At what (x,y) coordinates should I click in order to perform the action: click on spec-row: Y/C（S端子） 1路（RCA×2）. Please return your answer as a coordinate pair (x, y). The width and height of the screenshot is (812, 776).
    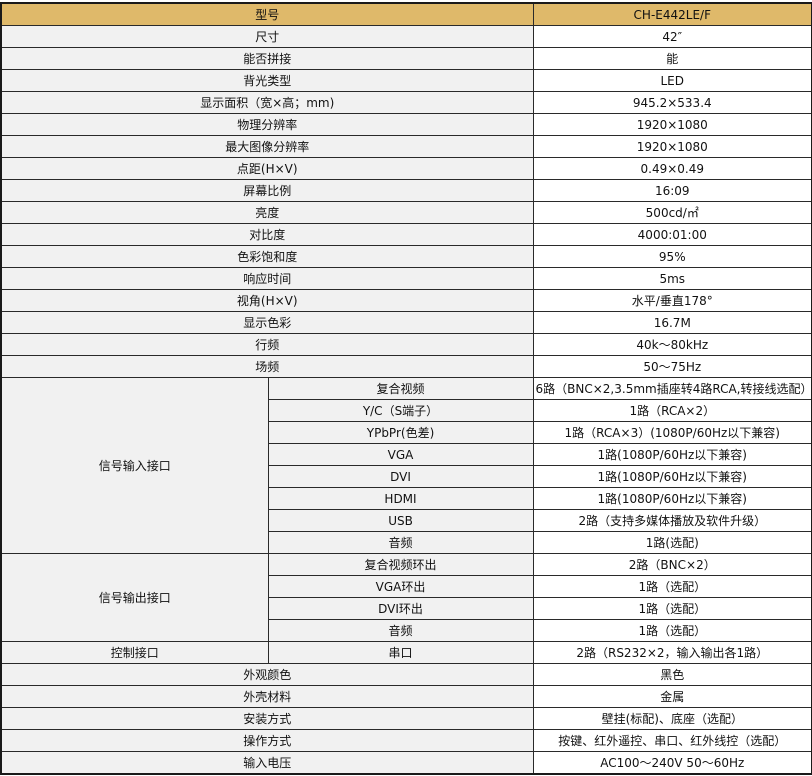
    Looking at the image, I should click on (406, 410).